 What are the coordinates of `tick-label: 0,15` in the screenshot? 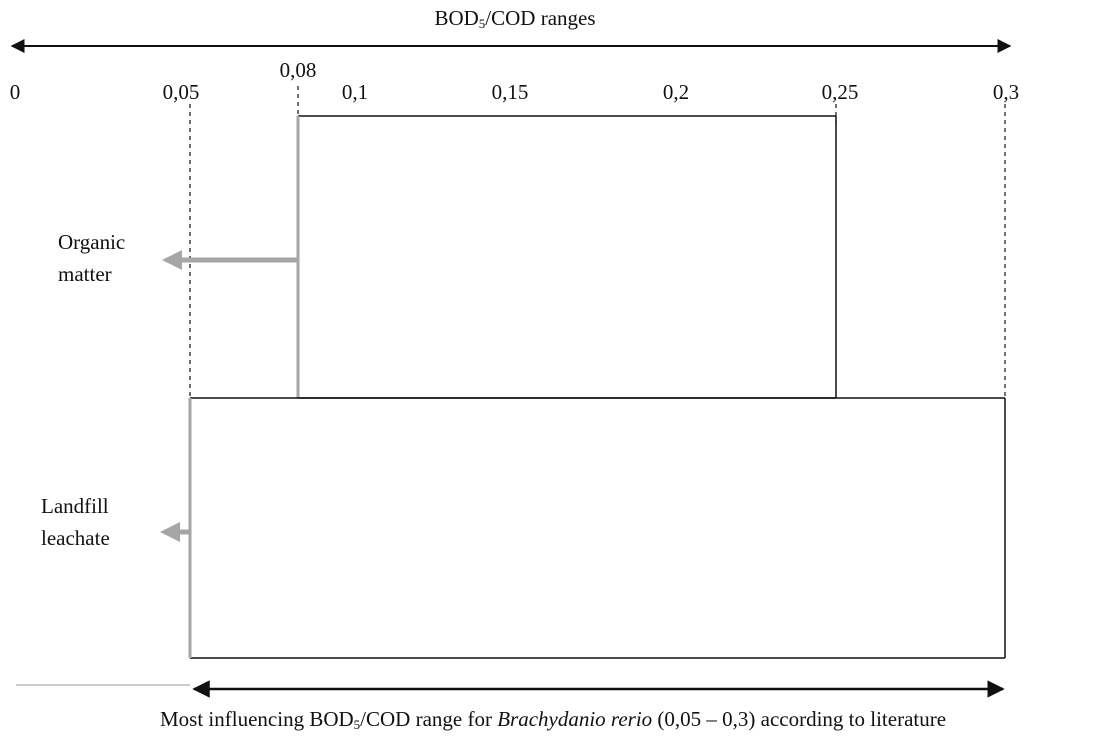 It's located at (510, 92).